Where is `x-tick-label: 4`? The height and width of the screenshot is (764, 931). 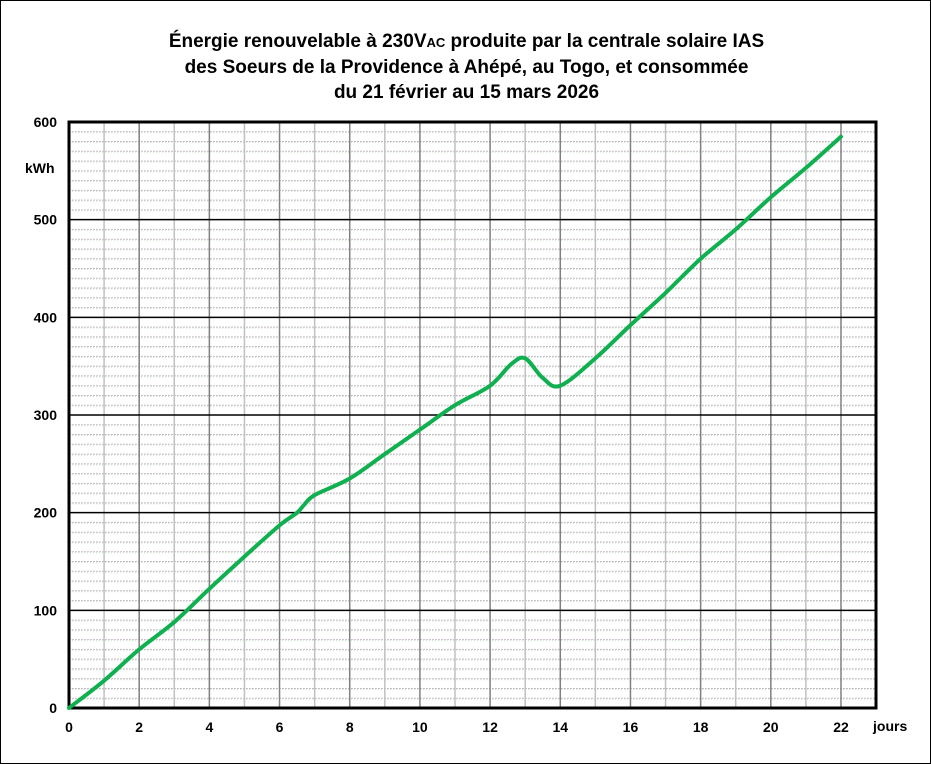 x-tick-label: 4 is located at coordinates (209, 727).